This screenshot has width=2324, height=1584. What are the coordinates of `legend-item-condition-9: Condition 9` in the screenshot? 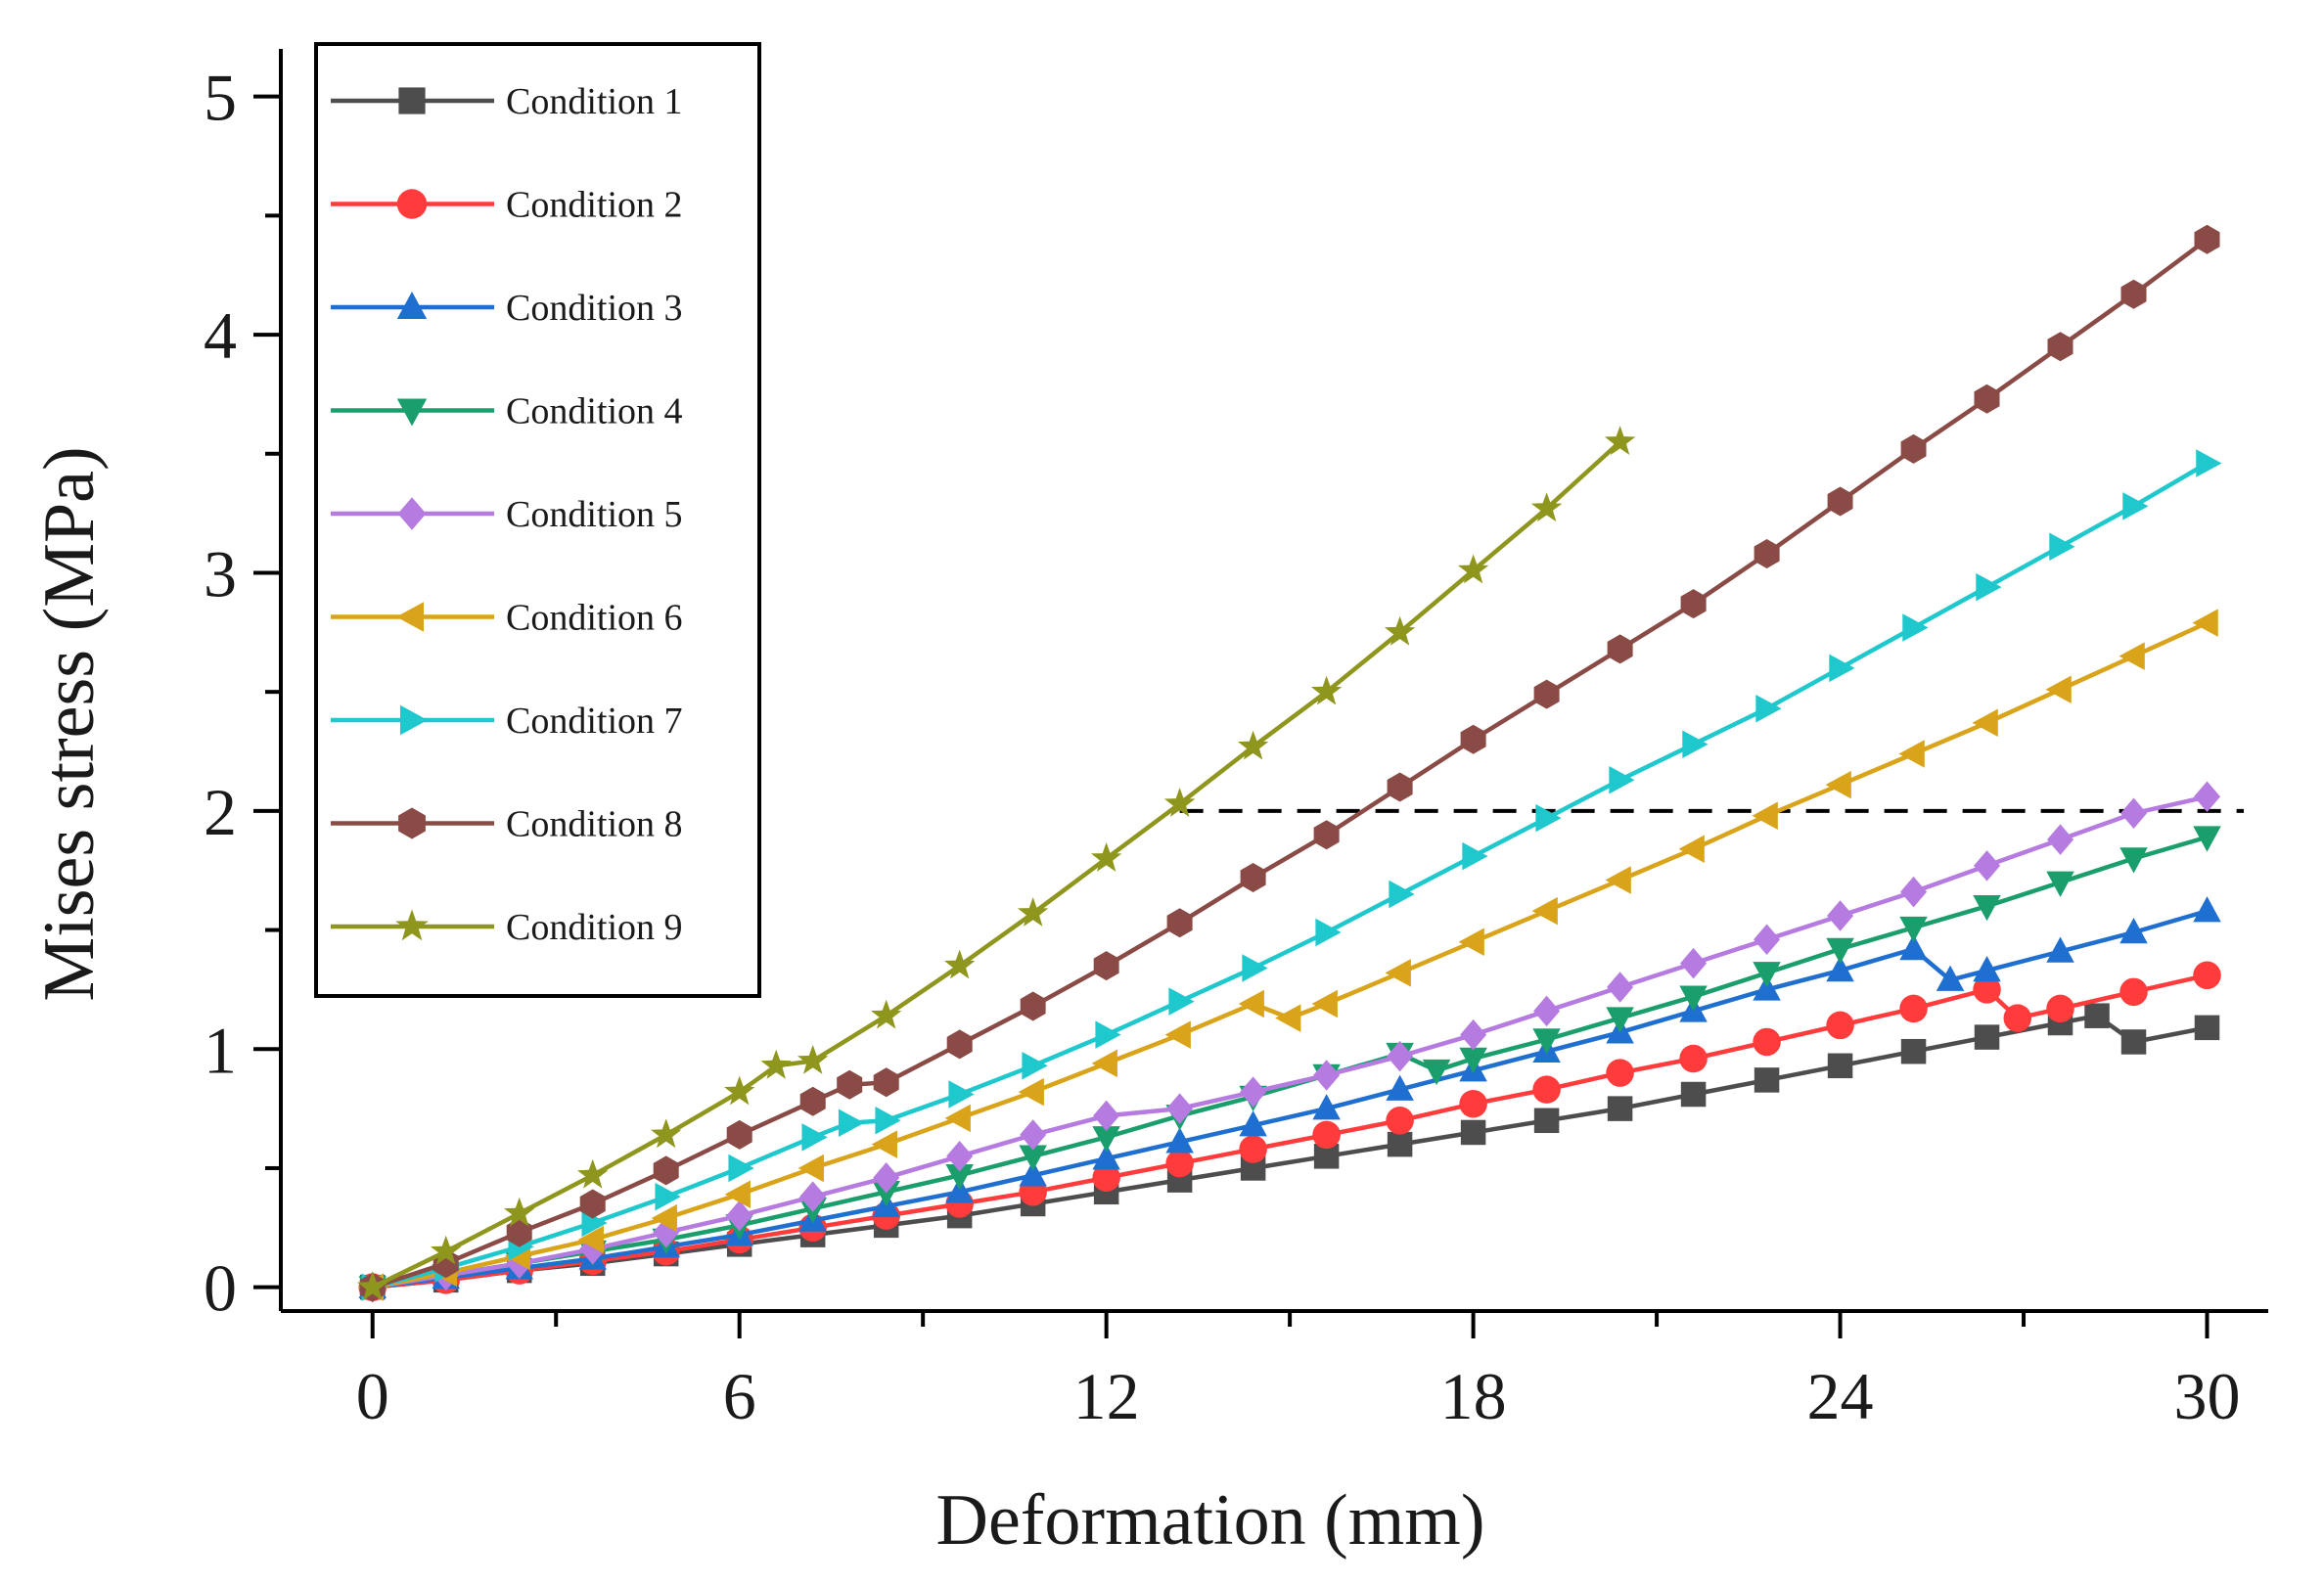 It's located at (507, 927).